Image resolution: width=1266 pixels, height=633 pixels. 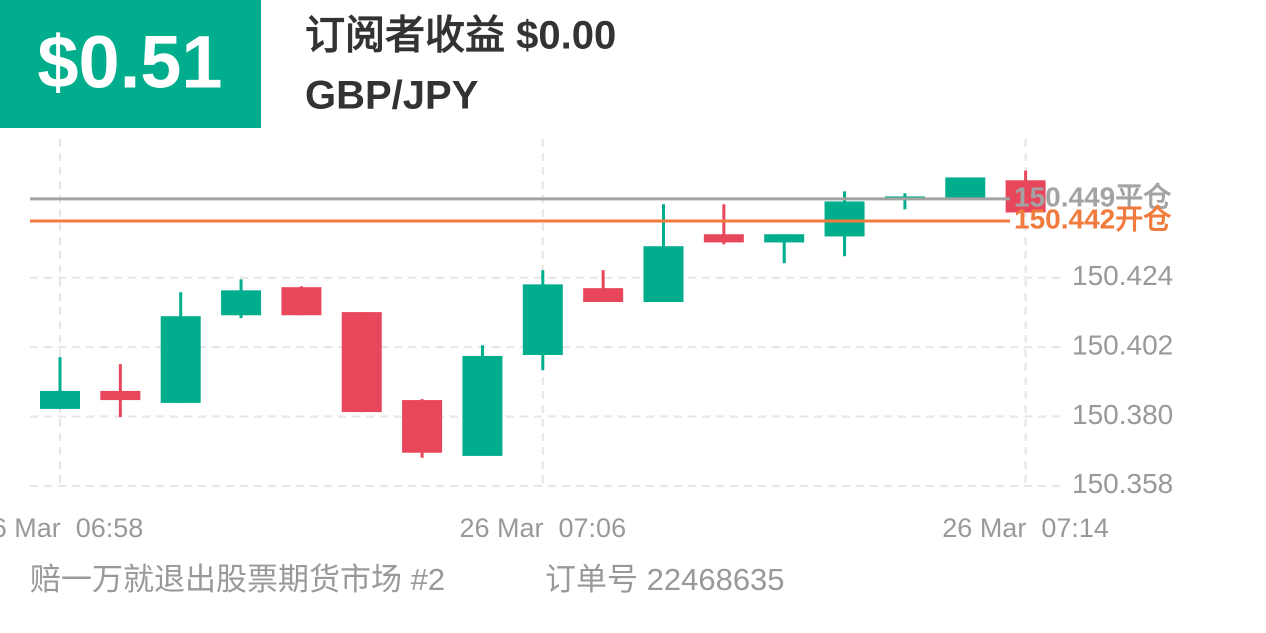 What do you see at coordinates (1122, 275) in the screenshot?
I see `y-tick-label: 150.424` at bounding box center [1122, 275].